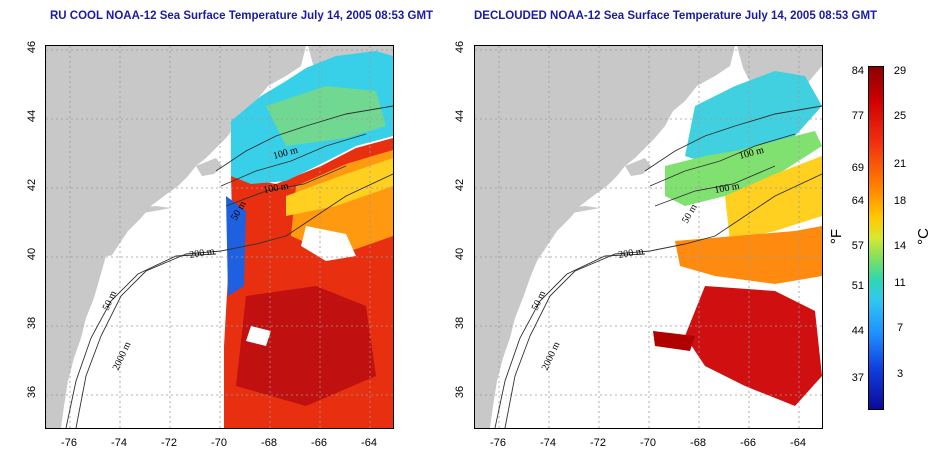 The image size is (950, 475). Describe the element at coordinates (857, 116) in the screenshot. I see `colorbar-fahrenheit-tick: 77` at that location.